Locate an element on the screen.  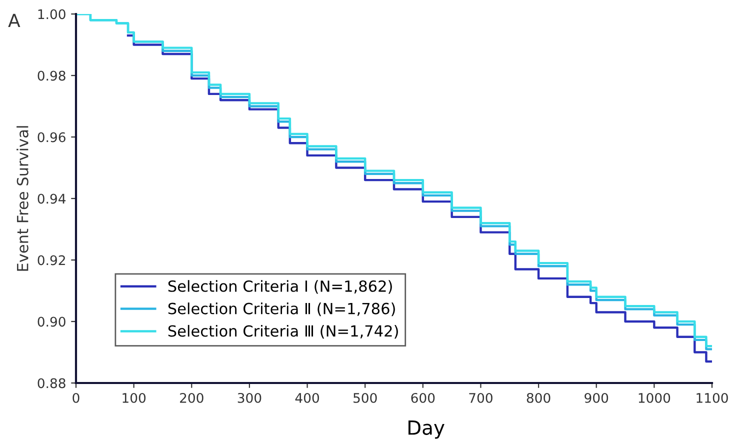
y-tick-label: 0.88 is located at coordinates (52, 383).